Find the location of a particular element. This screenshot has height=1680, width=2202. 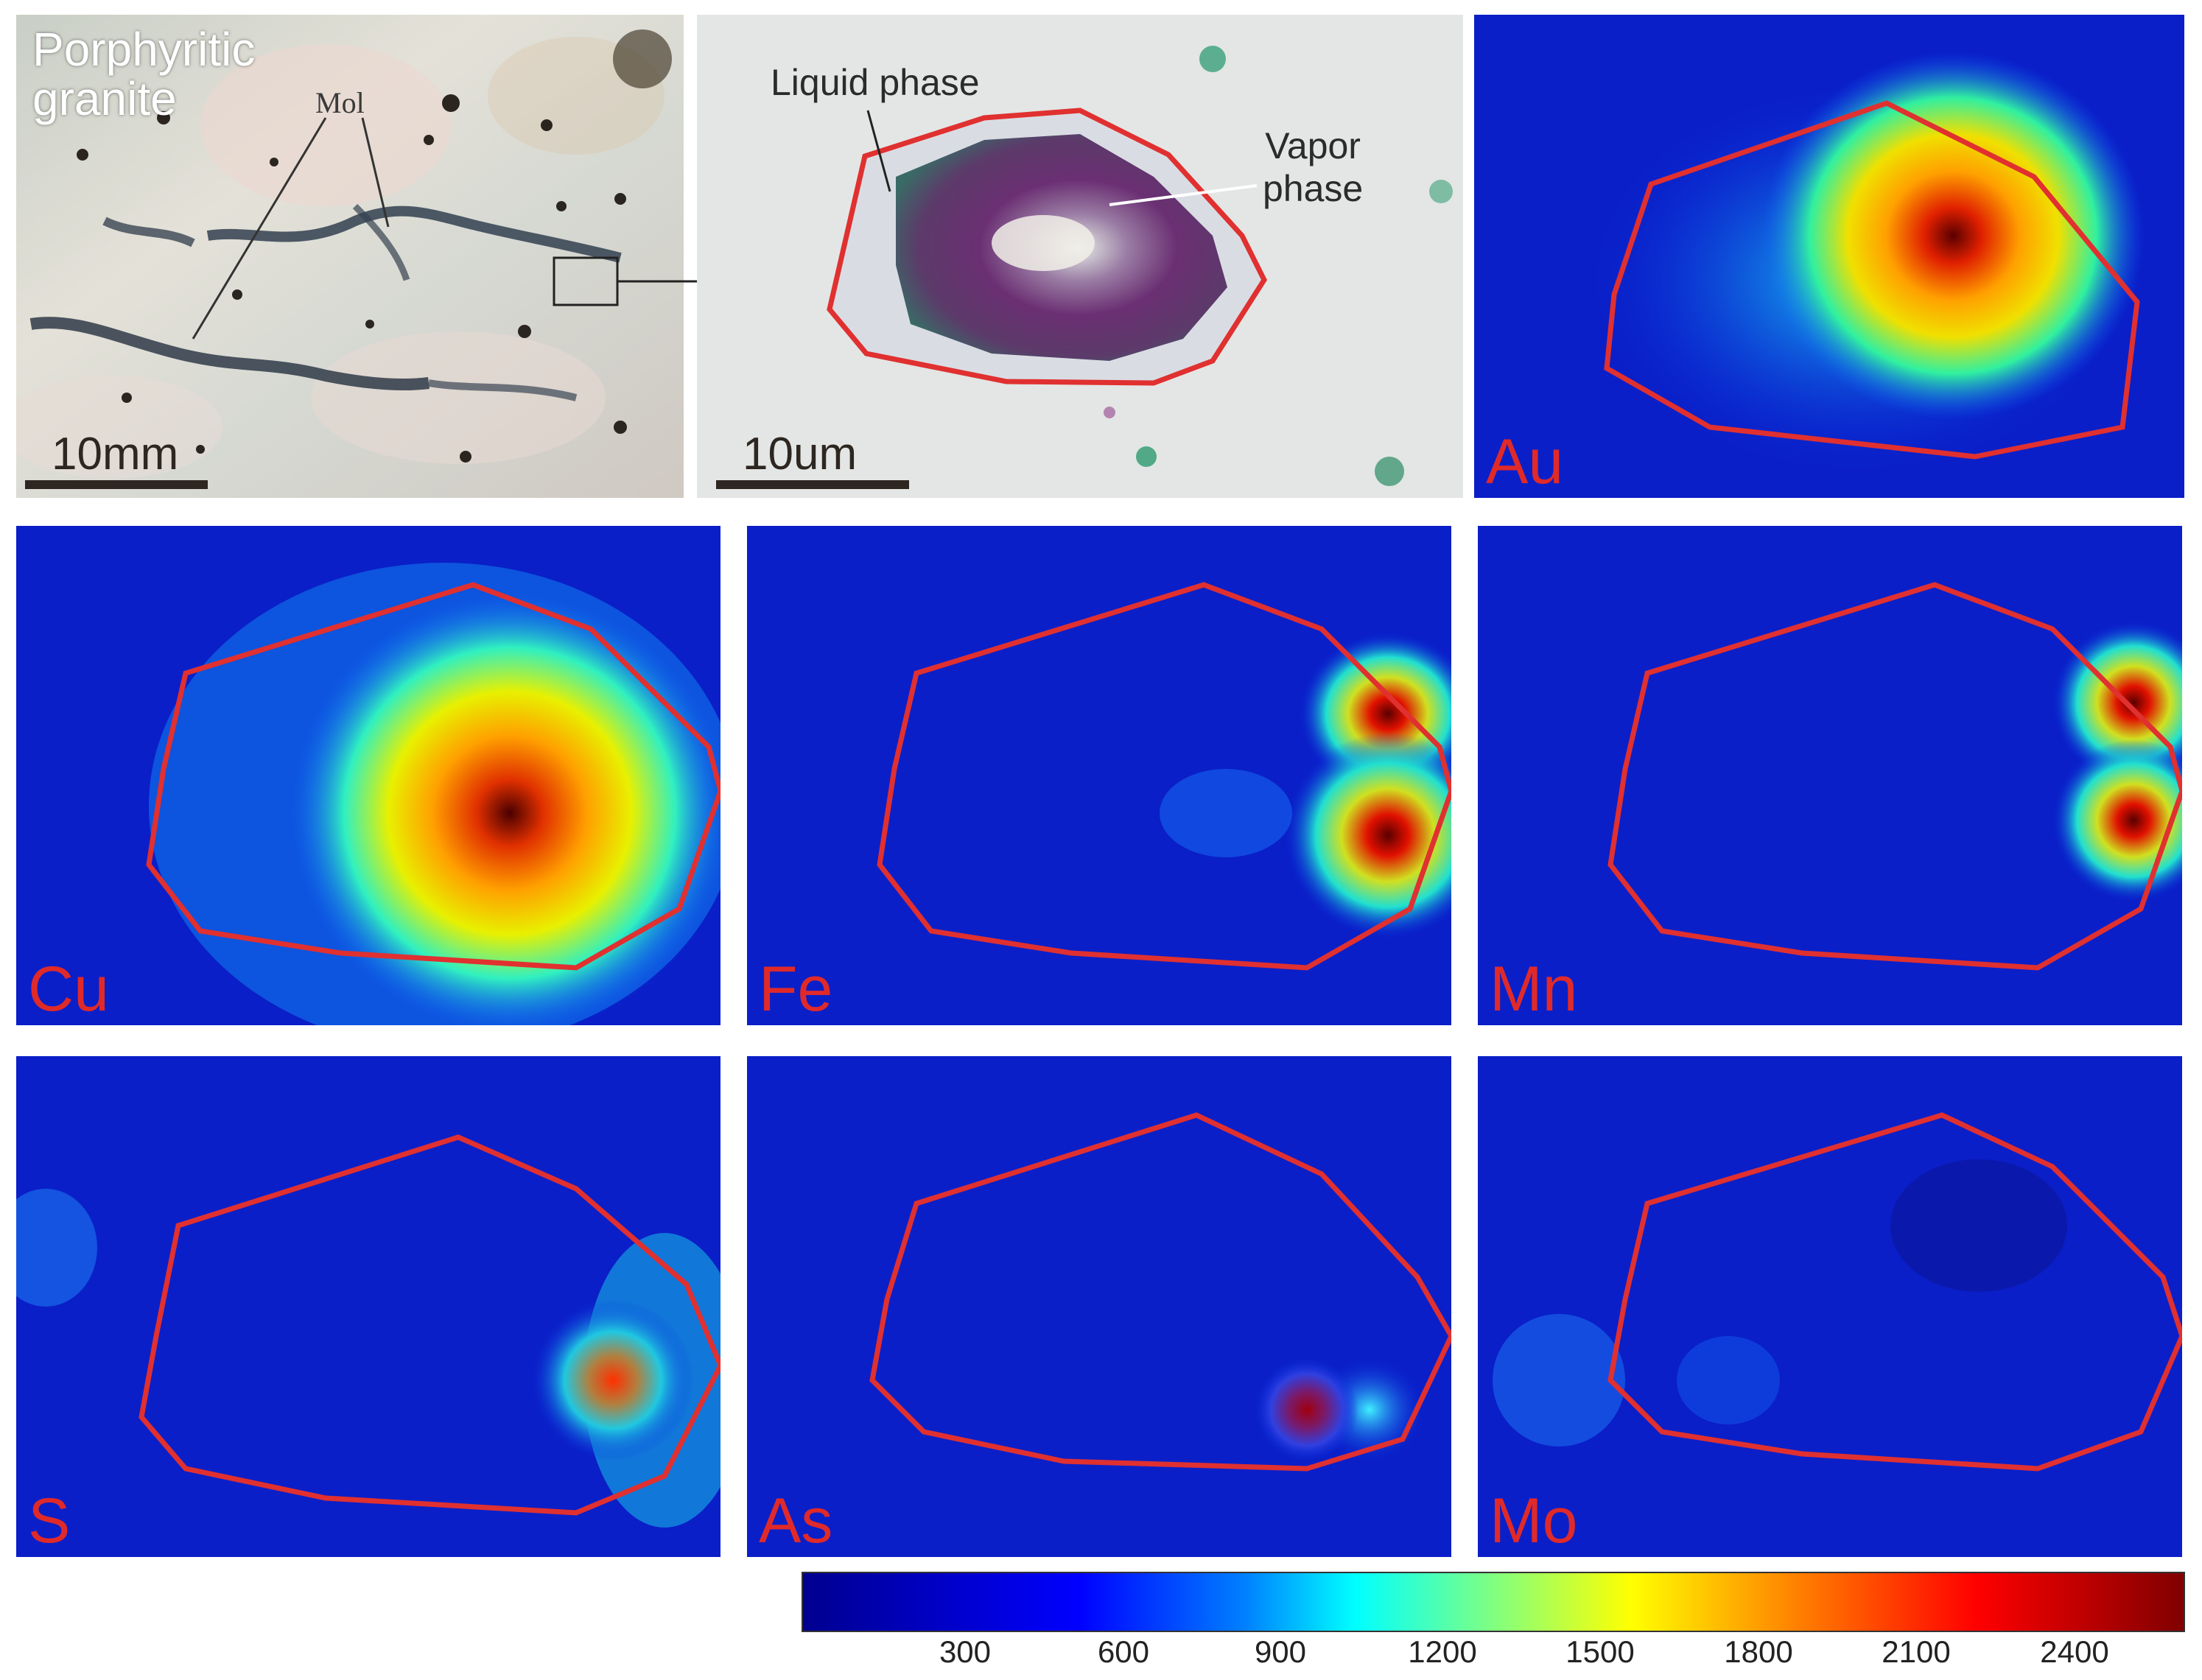

rock-type-line1: Porphyritic is located at coordinates (144, 49).